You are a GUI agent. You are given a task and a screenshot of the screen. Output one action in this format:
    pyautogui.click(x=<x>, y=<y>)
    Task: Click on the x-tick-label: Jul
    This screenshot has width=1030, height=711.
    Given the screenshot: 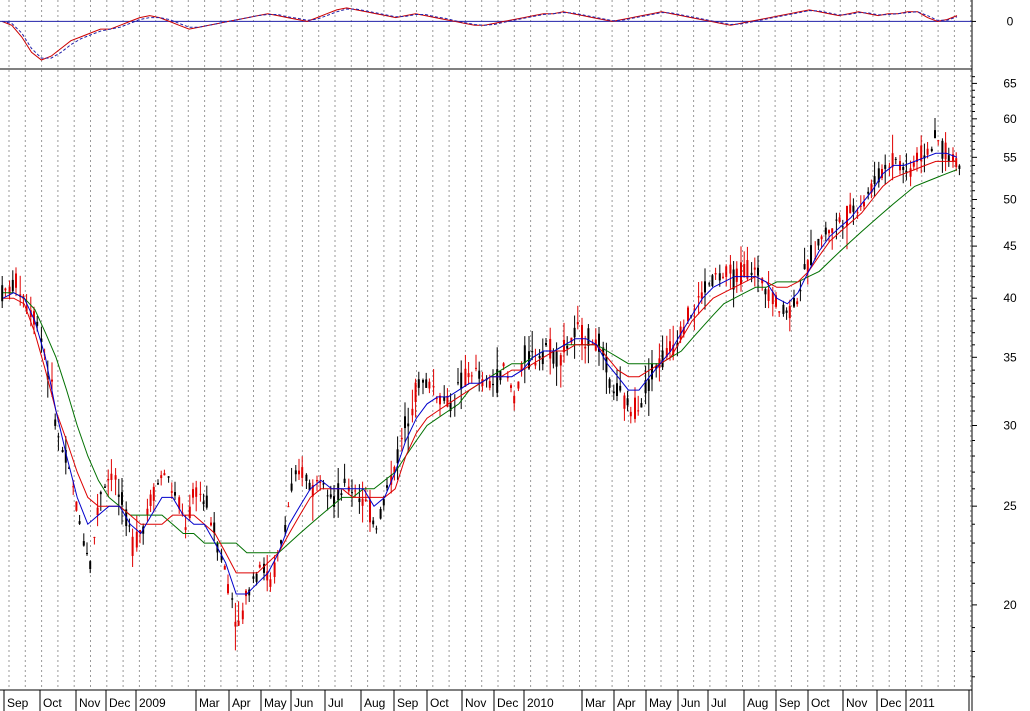 What is the action you would take?
    pyautogui.click(x=335, y=703)
    